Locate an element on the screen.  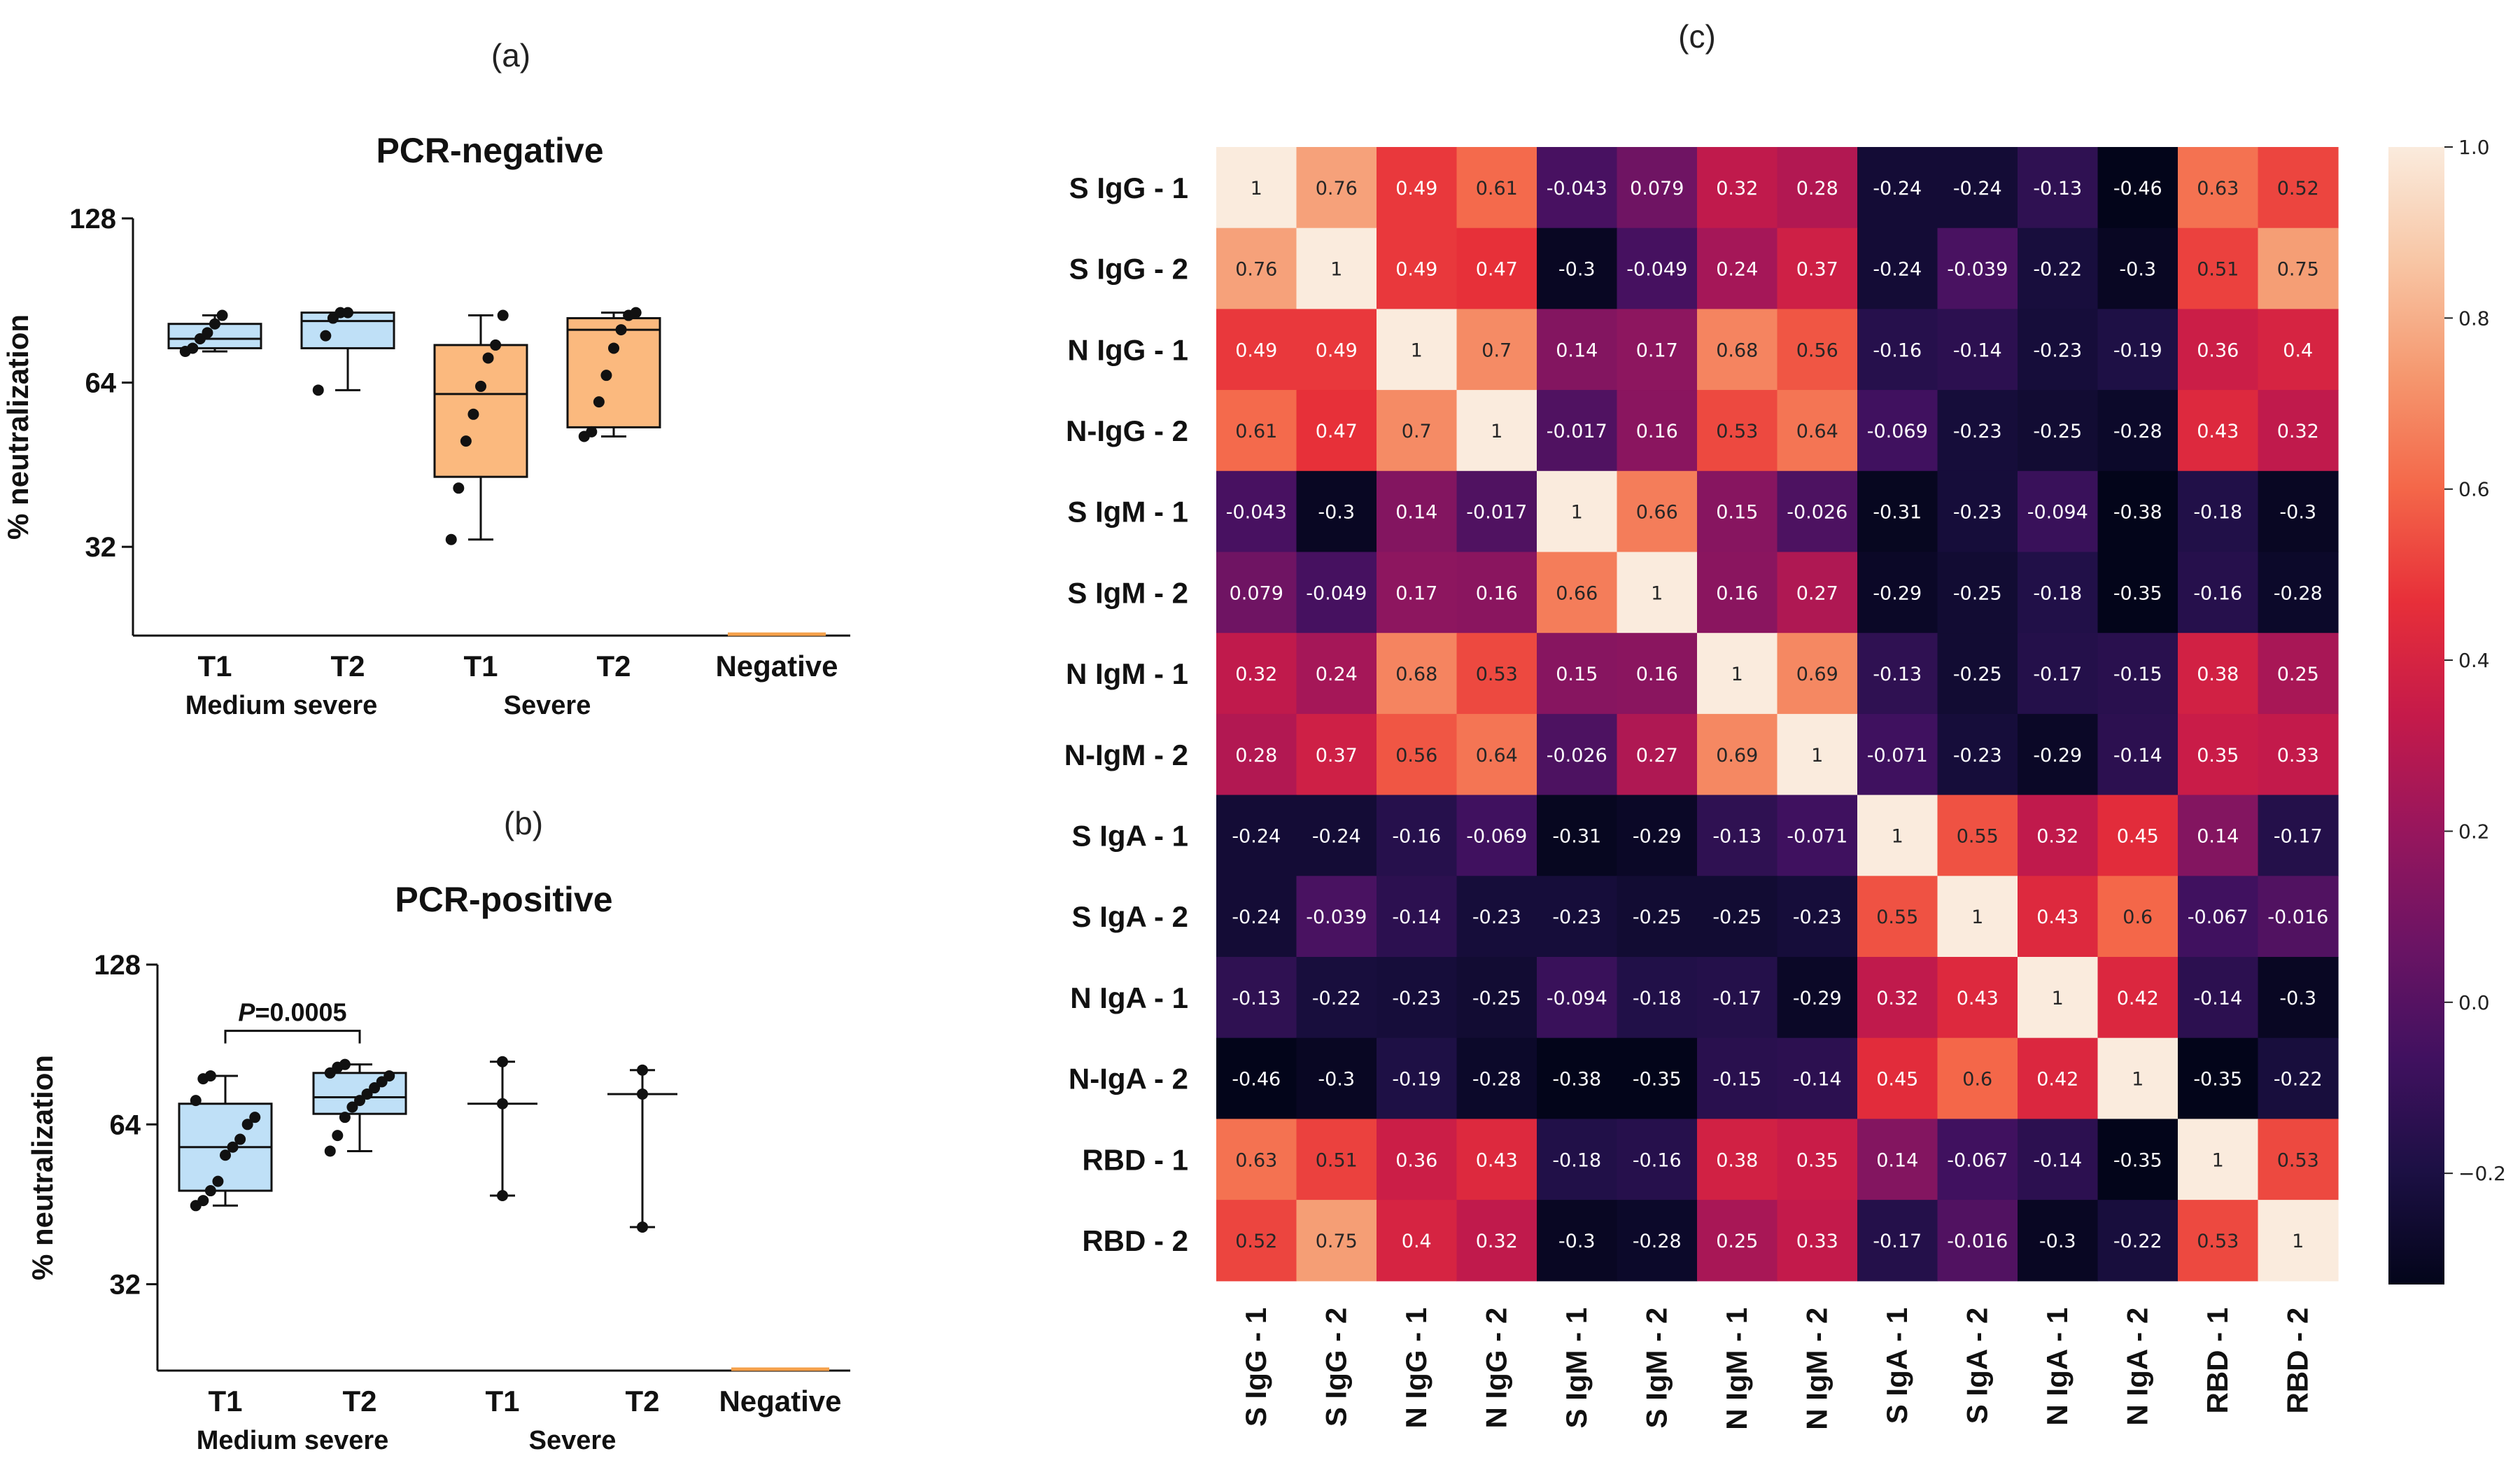
heatmap-col-label: S IgG - 1 is located at coordinates (1255, 1367).